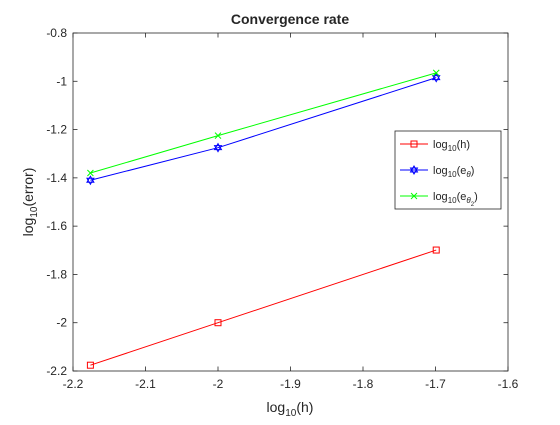 Image resolution: width=560 pixels, height=425 pixels. I want to click on y-tick-label: -1.2, so click(56, 130).